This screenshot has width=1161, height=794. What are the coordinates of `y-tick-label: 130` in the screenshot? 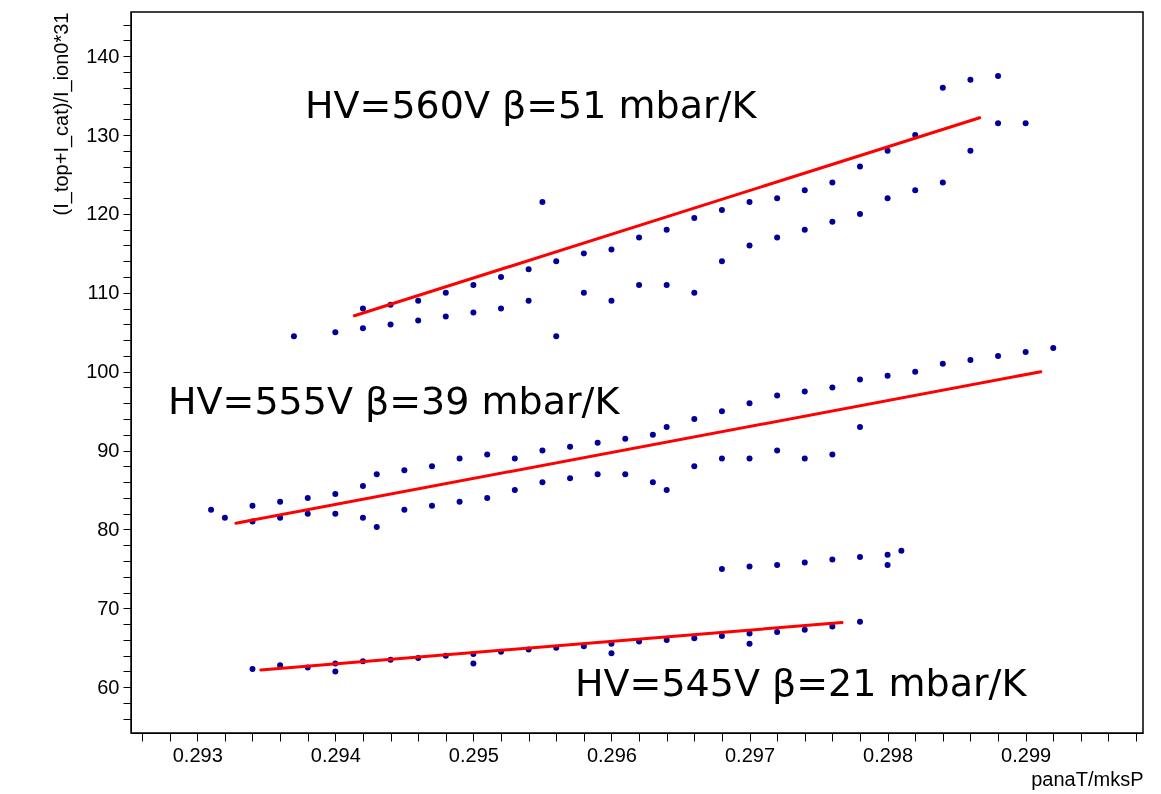 It's located at (103, 134).